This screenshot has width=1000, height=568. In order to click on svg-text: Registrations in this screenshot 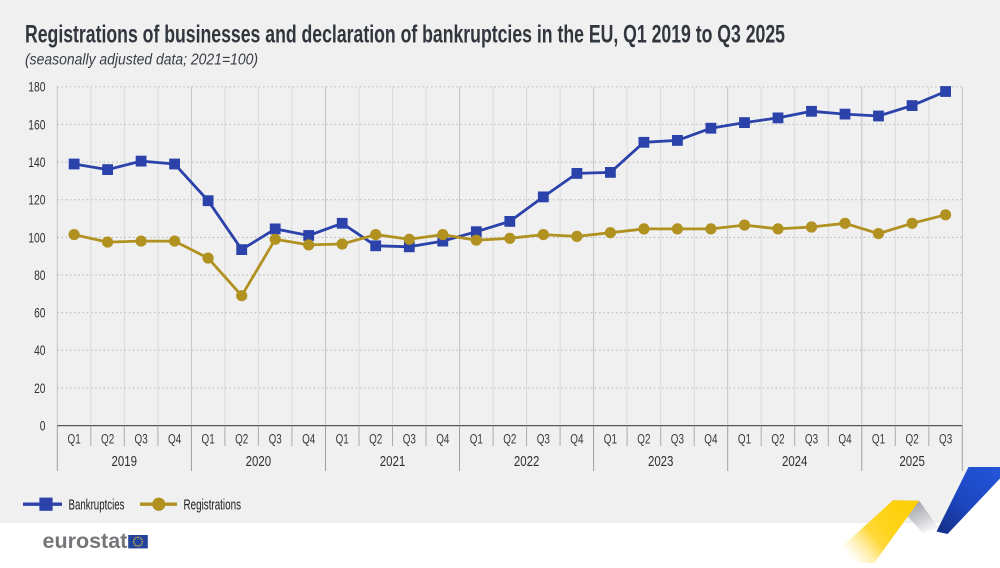, I will do `click(213, 505)`.